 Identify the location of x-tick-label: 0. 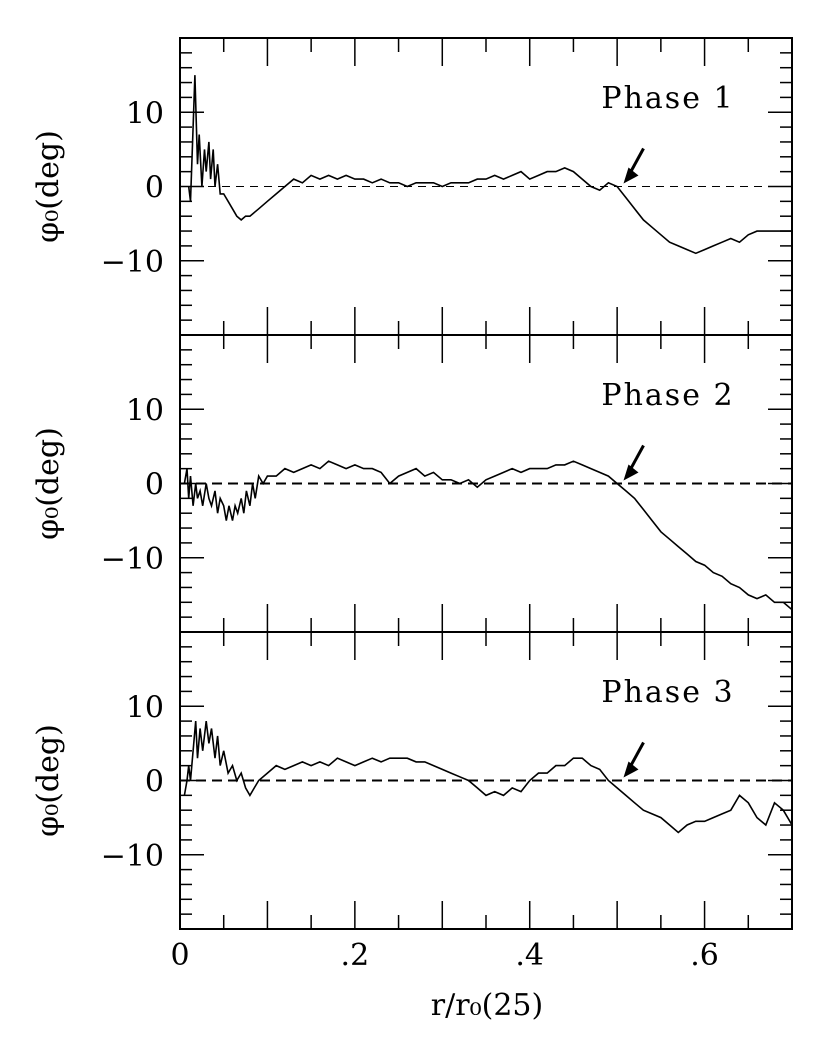
(179, 955).